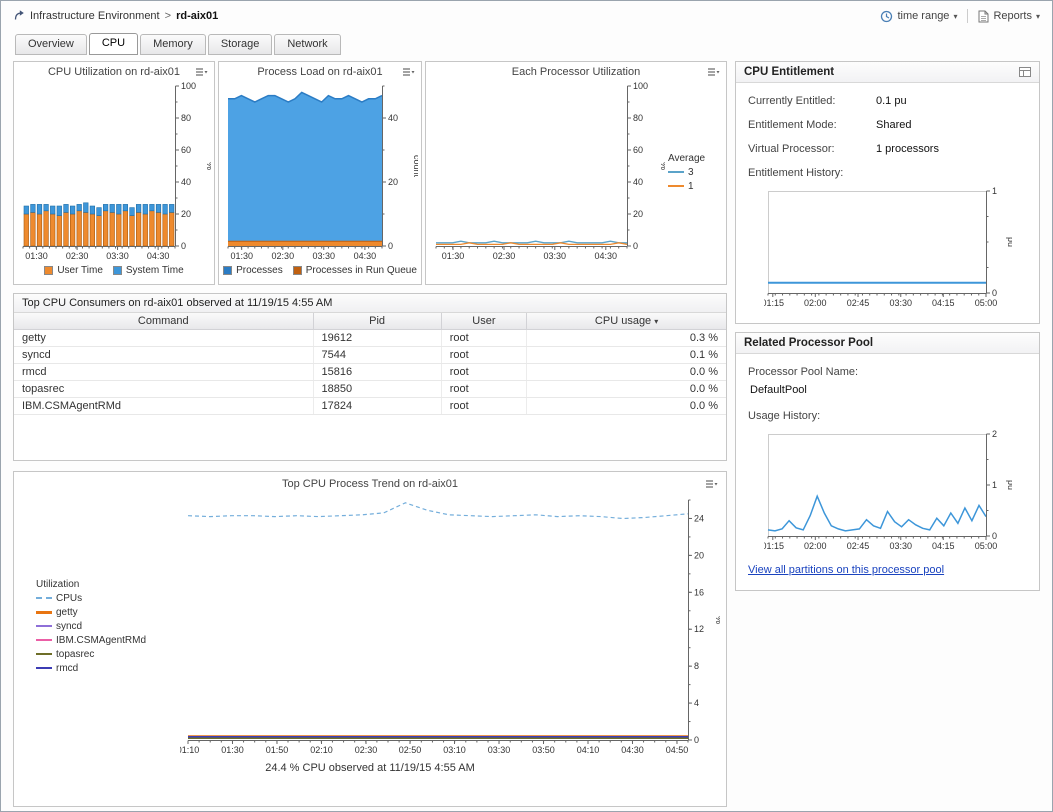 This screenshot has height=812, width=1053. What do you see at coordinates (370, 372) in the screenshot?
I see `table-row: rmcd 15816 root 0.0 %` at bounding box center [370, 372].